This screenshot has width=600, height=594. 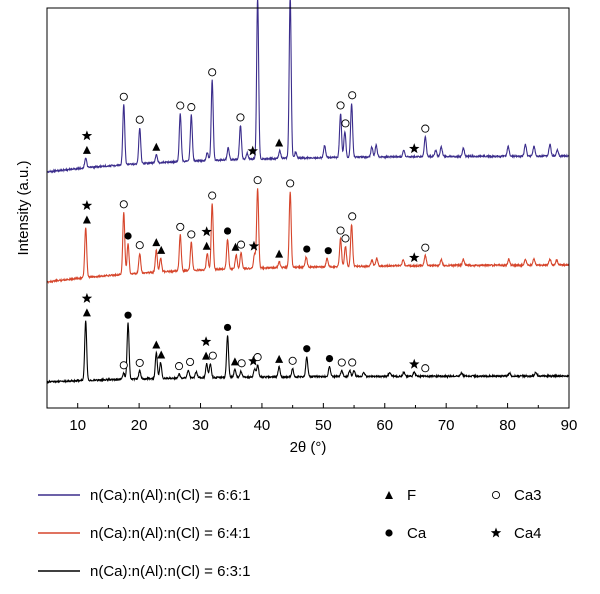 What do you see at coordinates (384, 425) in the screenshot?
I see `x-tick-label: 60` at bounding box center [384, 425].